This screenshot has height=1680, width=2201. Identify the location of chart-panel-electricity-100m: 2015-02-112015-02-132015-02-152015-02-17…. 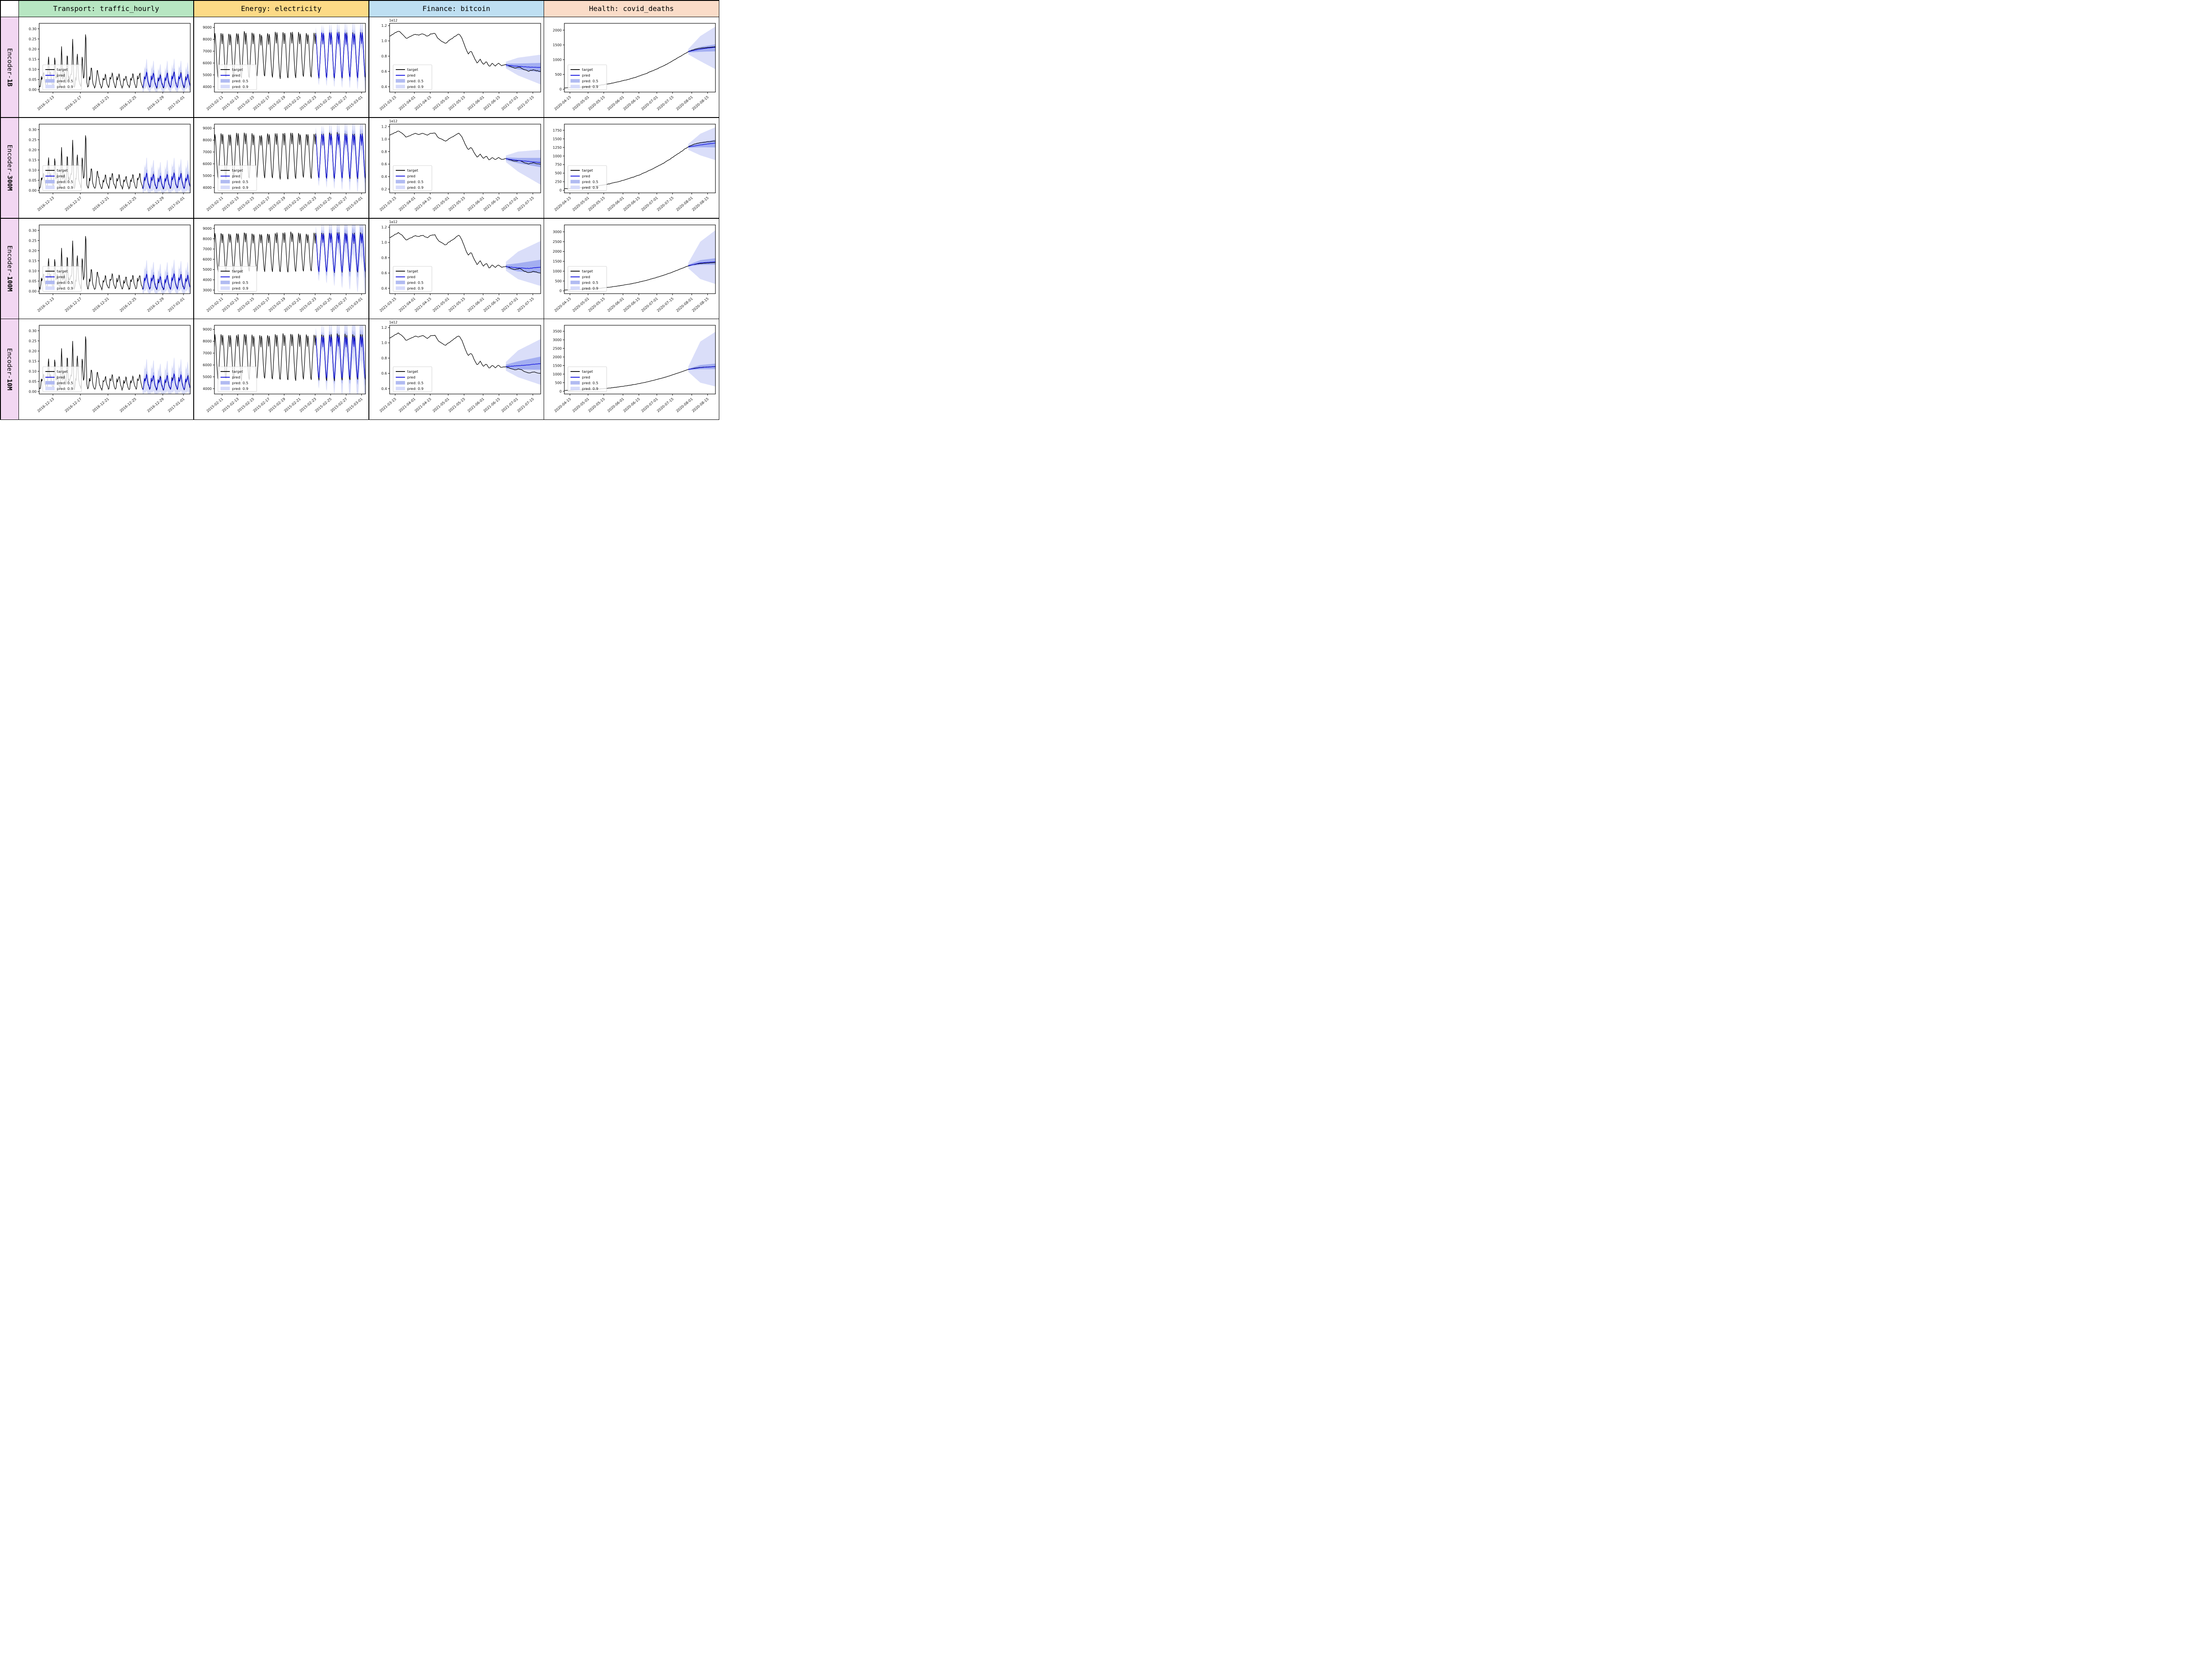
(281, 268).